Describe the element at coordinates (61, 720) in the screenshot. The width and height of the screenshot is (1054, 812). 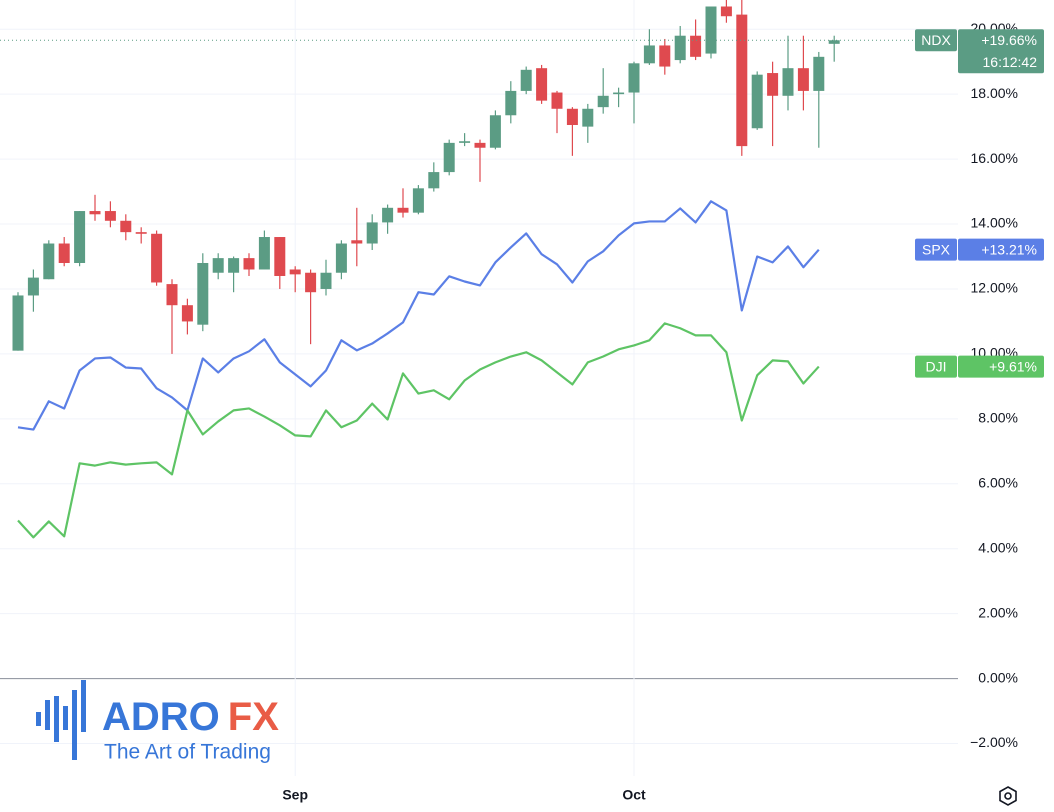
I see `logo-icon` at that location.